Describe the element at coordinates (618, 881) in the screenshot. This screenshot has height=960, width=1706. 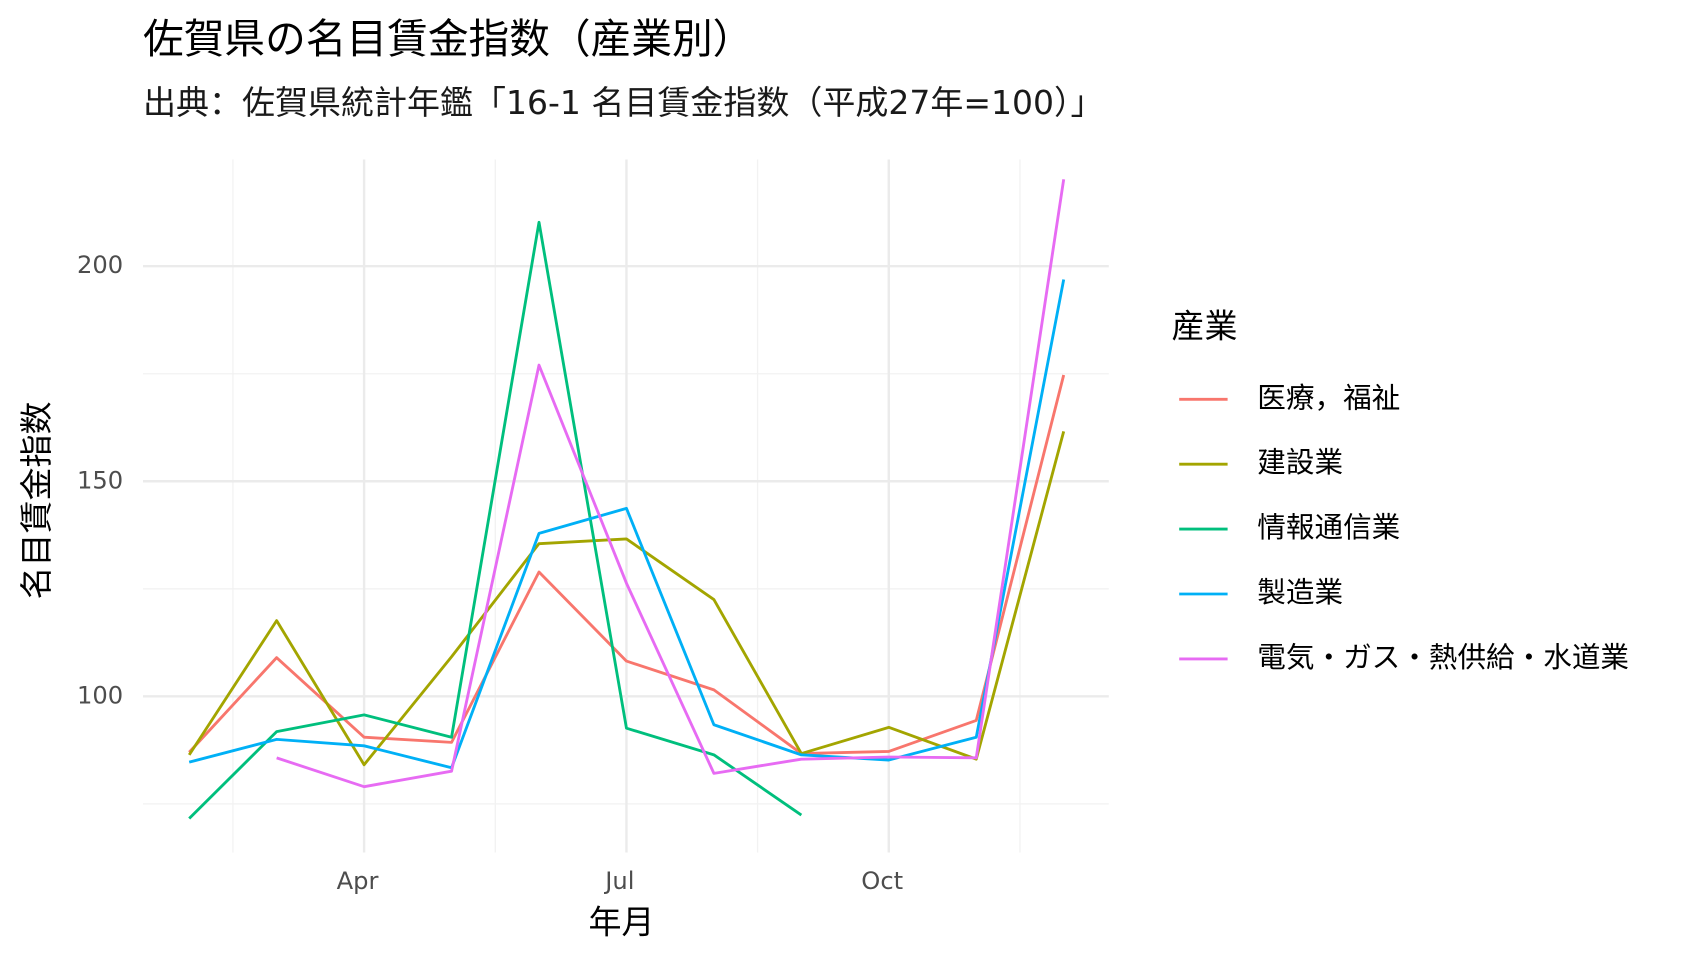
I see `x-tick-label: Jul` at that location.